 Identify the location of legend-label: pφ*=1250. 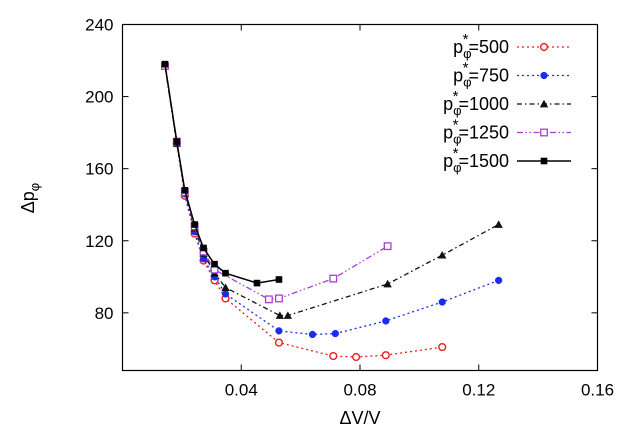
(476, 132).